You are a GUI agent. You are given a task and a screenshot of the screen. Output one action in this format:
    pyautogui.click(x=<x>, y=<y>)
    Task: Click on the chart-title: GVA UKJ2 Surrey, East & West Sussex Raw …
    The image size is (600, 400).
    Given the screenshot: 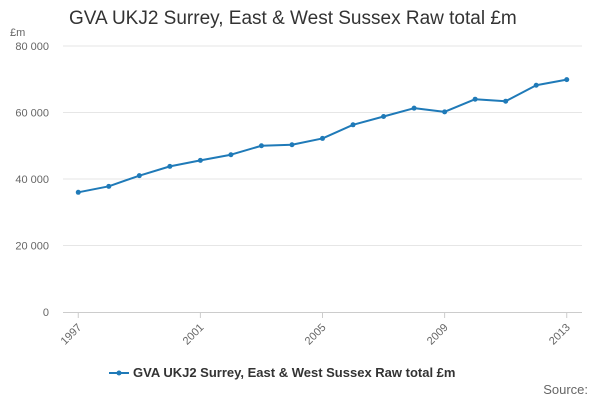 What is the action you would take?
    pyautogui.click(x=293, y=18)
    